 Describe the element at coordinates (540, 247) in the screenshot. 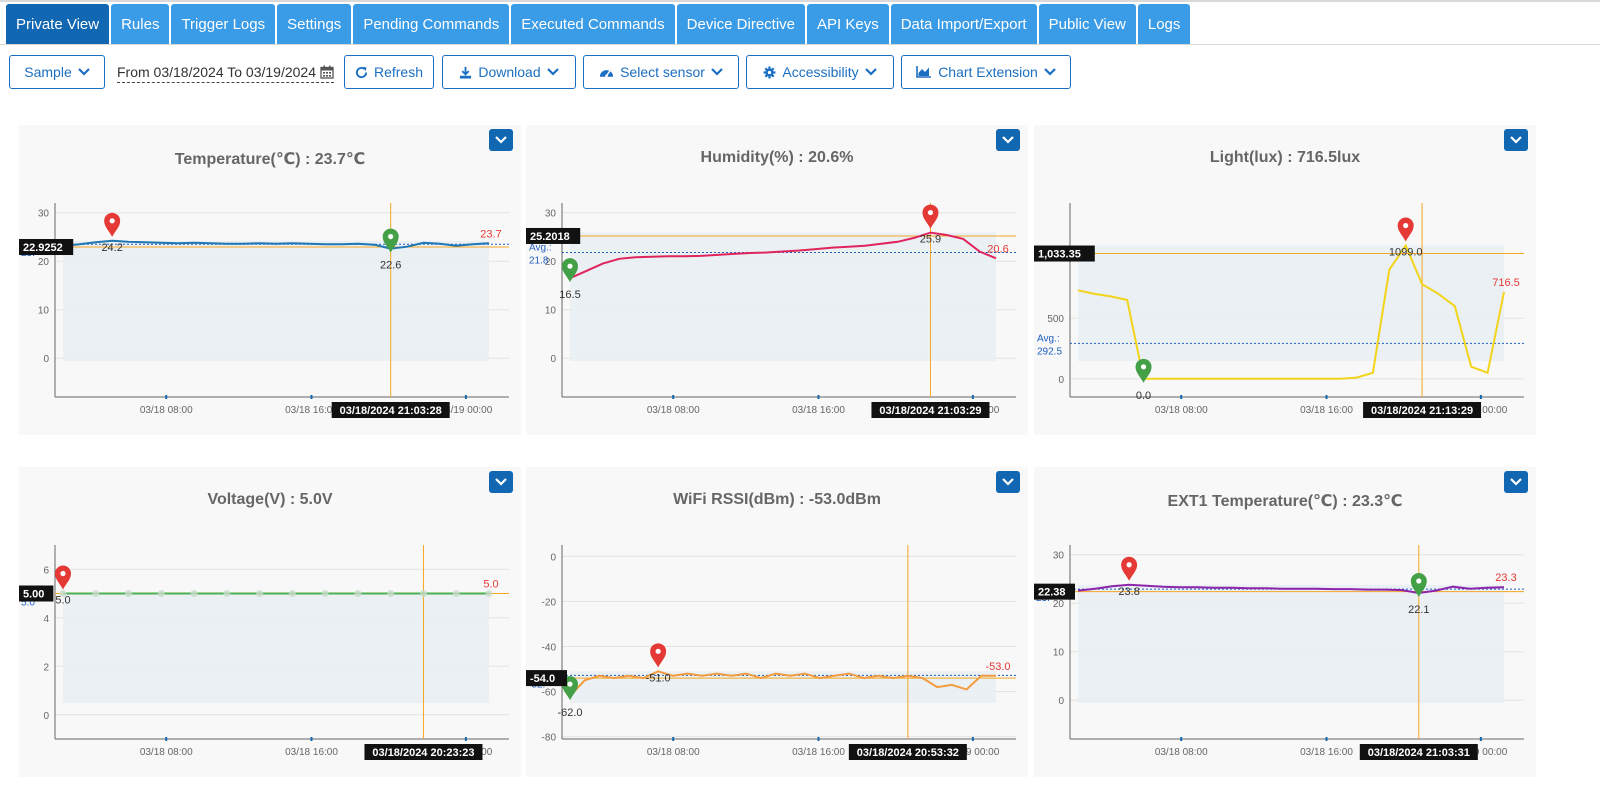

I see `average-label: Avg.:` at that location.